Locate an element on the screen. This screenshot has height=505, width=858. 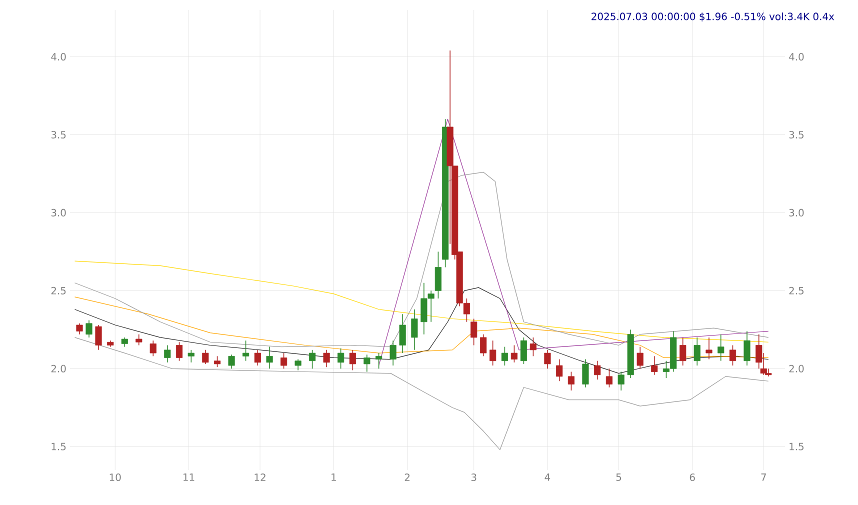
y2-tick-label: 2.0 is located at coordinates (796, 368).